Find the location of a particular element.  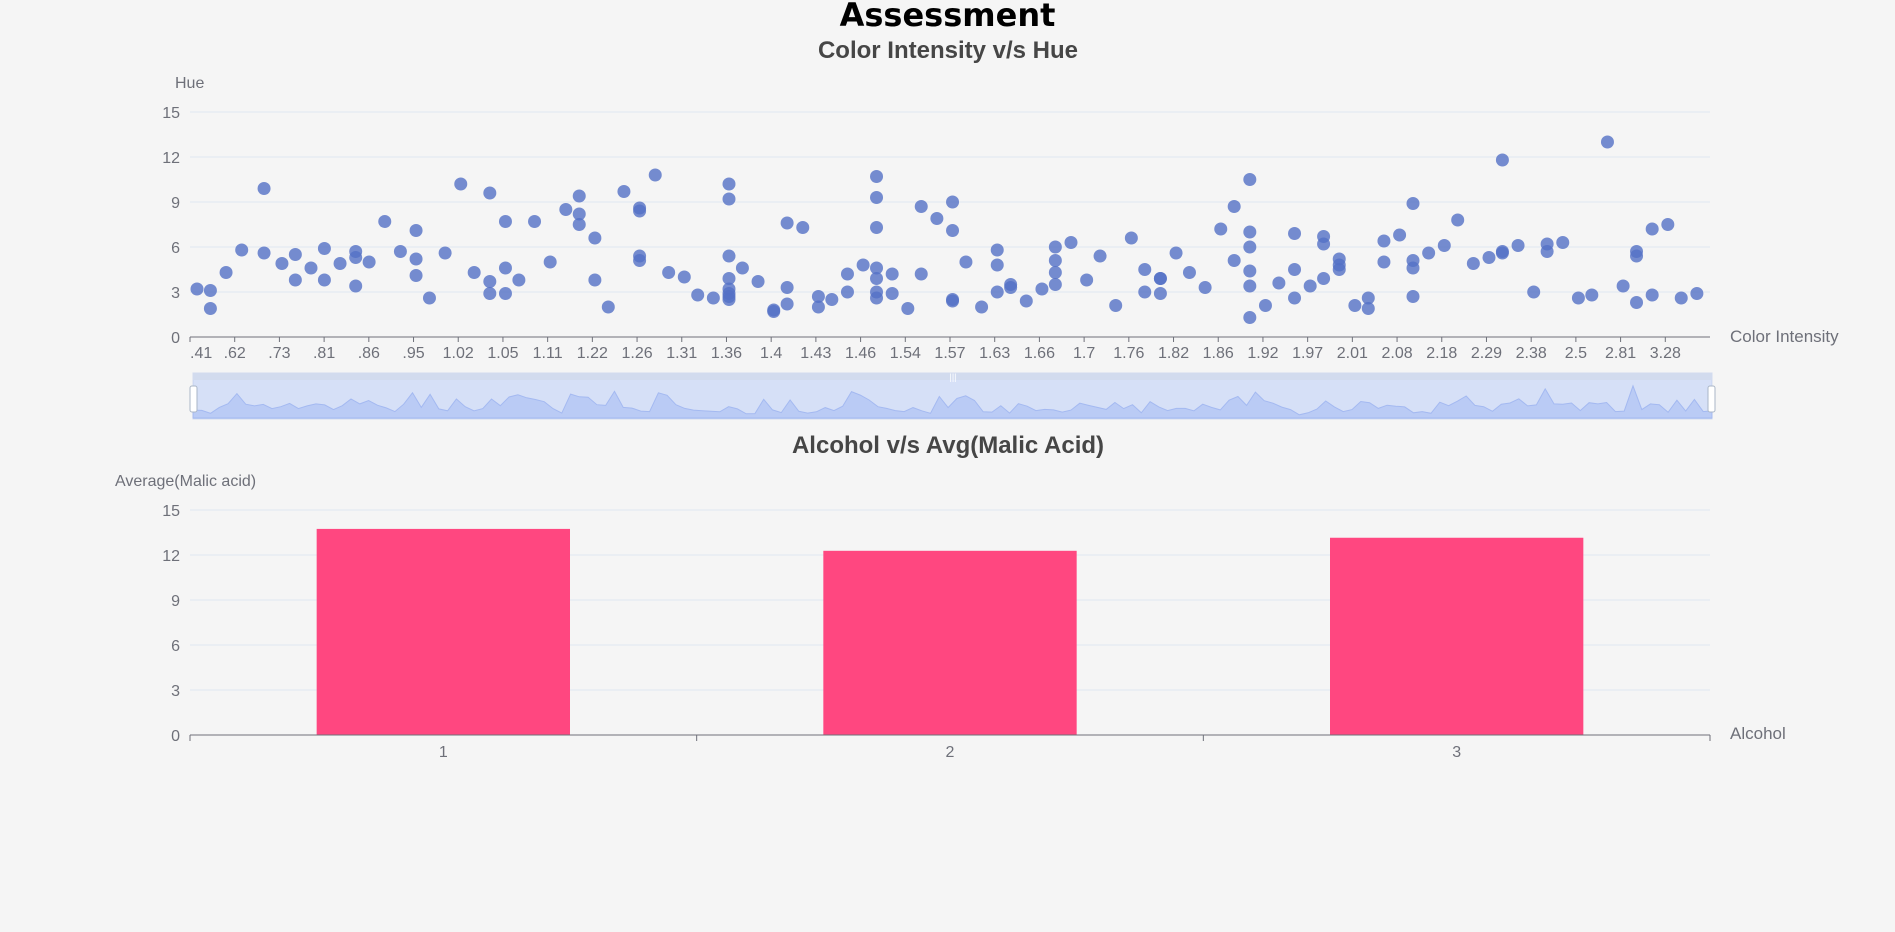

data-zoom-right-handle is located at coordinates (1711, 399).